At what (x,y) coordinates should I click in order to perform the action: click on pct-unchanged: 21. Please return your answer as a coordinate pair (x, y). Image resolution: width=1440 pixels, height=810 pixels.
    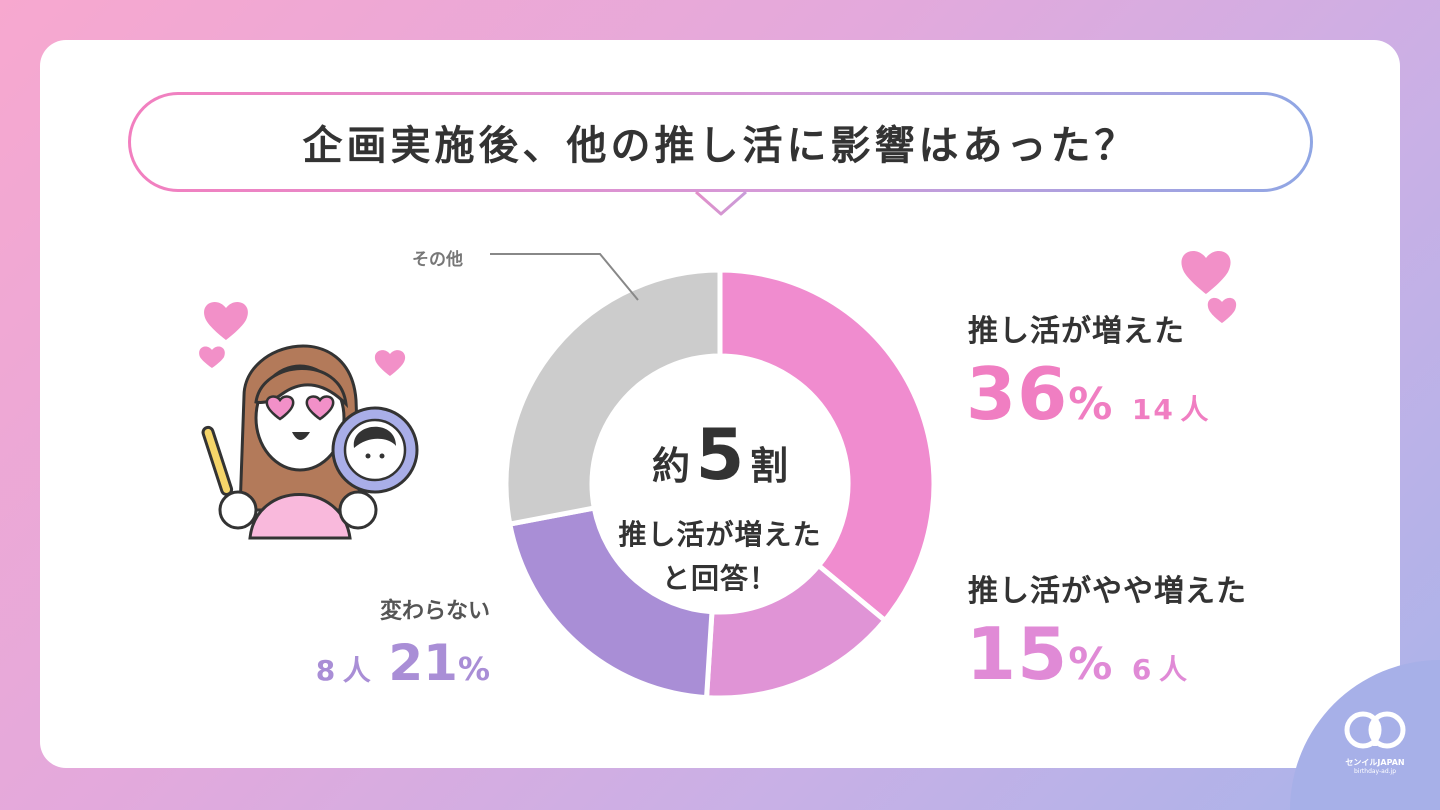
    Looking at the image, I should click on (423, 663).